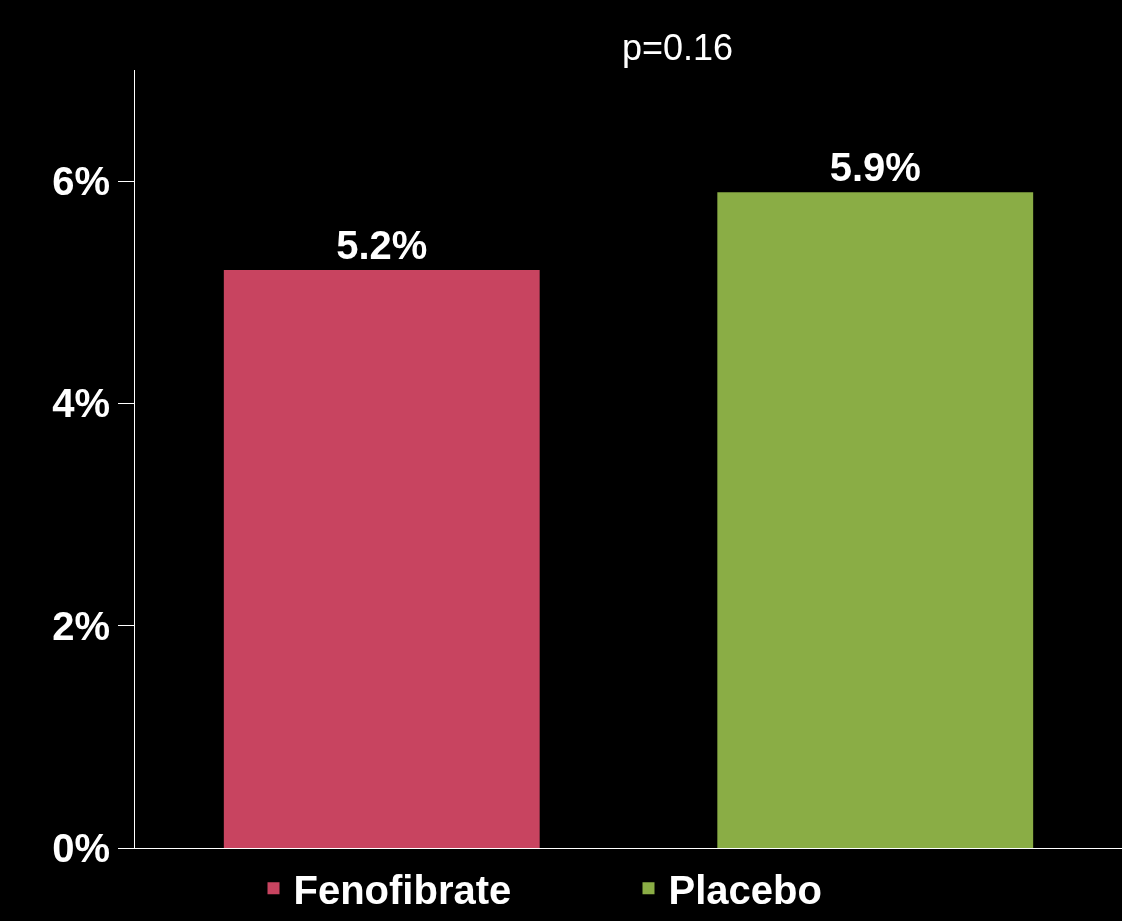  Describe the element at coordinates (875, 167) in the screenshot. I see `data-label: 5.9%` at that location.